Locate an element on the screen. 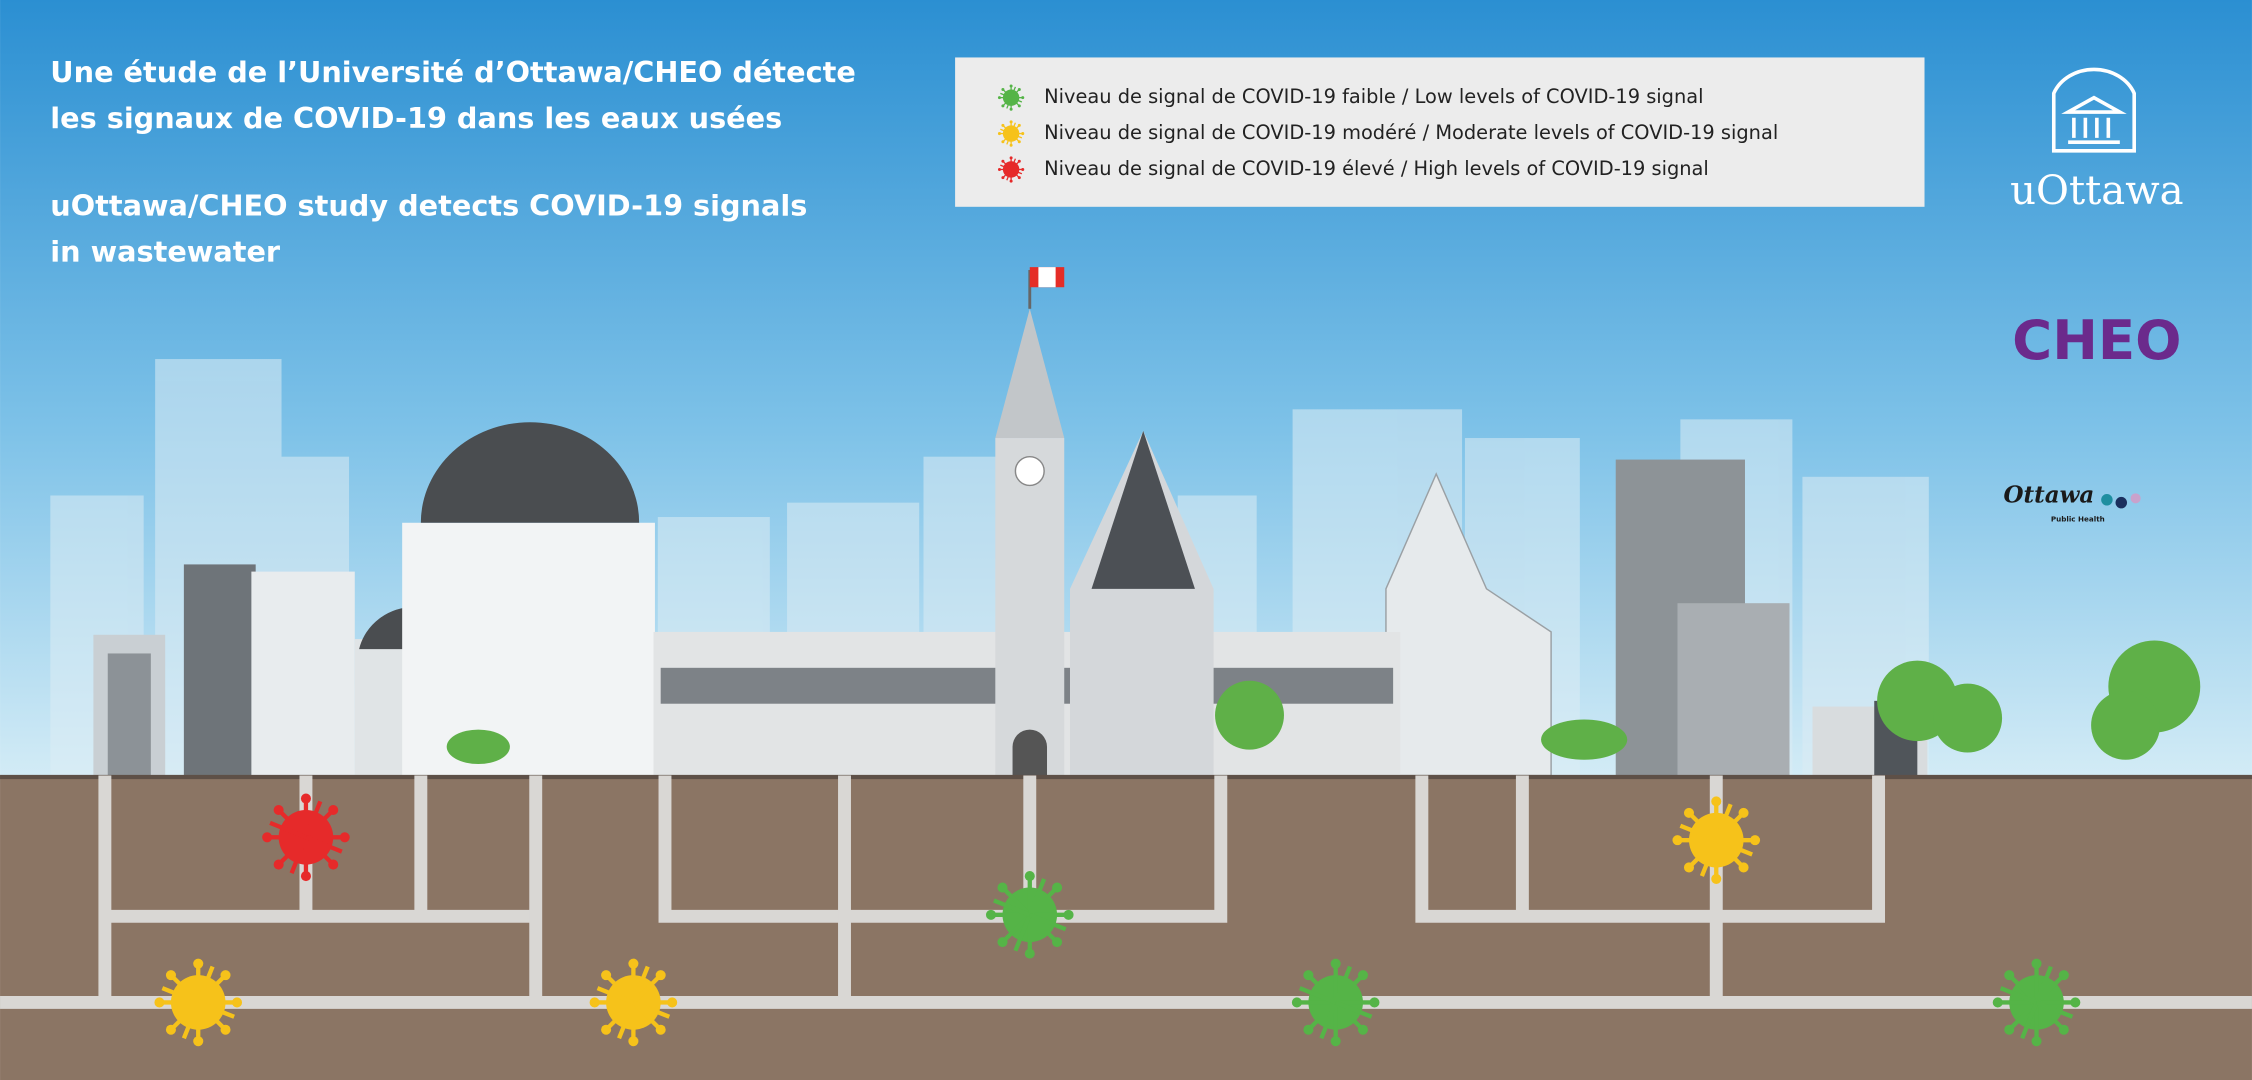 The image size is (2252, 1080). legend-box is located at coordinates (1440, 132).